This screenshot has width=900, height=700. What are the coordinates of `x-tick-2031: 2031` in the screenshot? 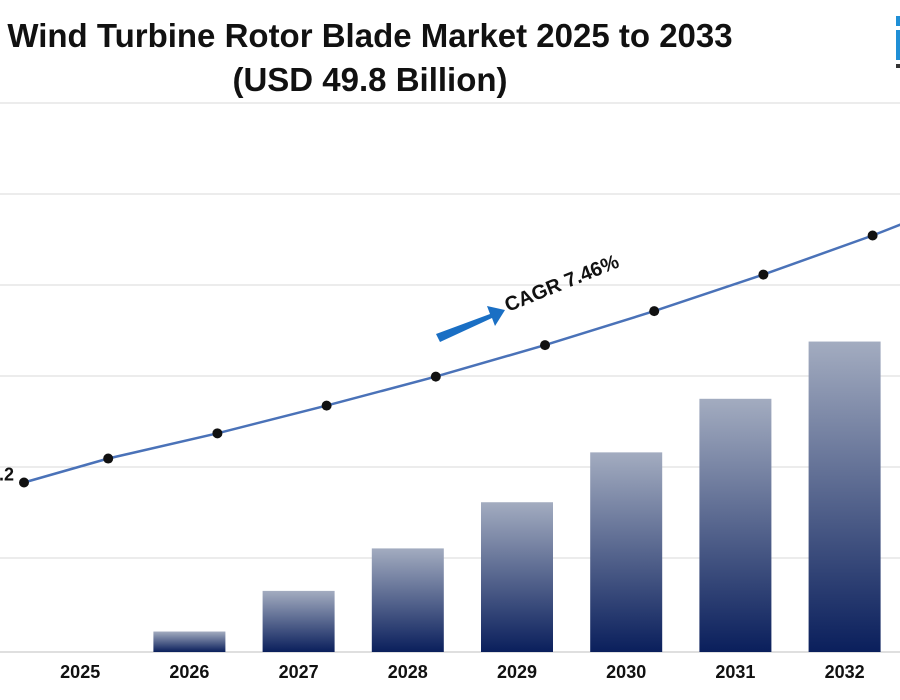 It's located at (735, 672).